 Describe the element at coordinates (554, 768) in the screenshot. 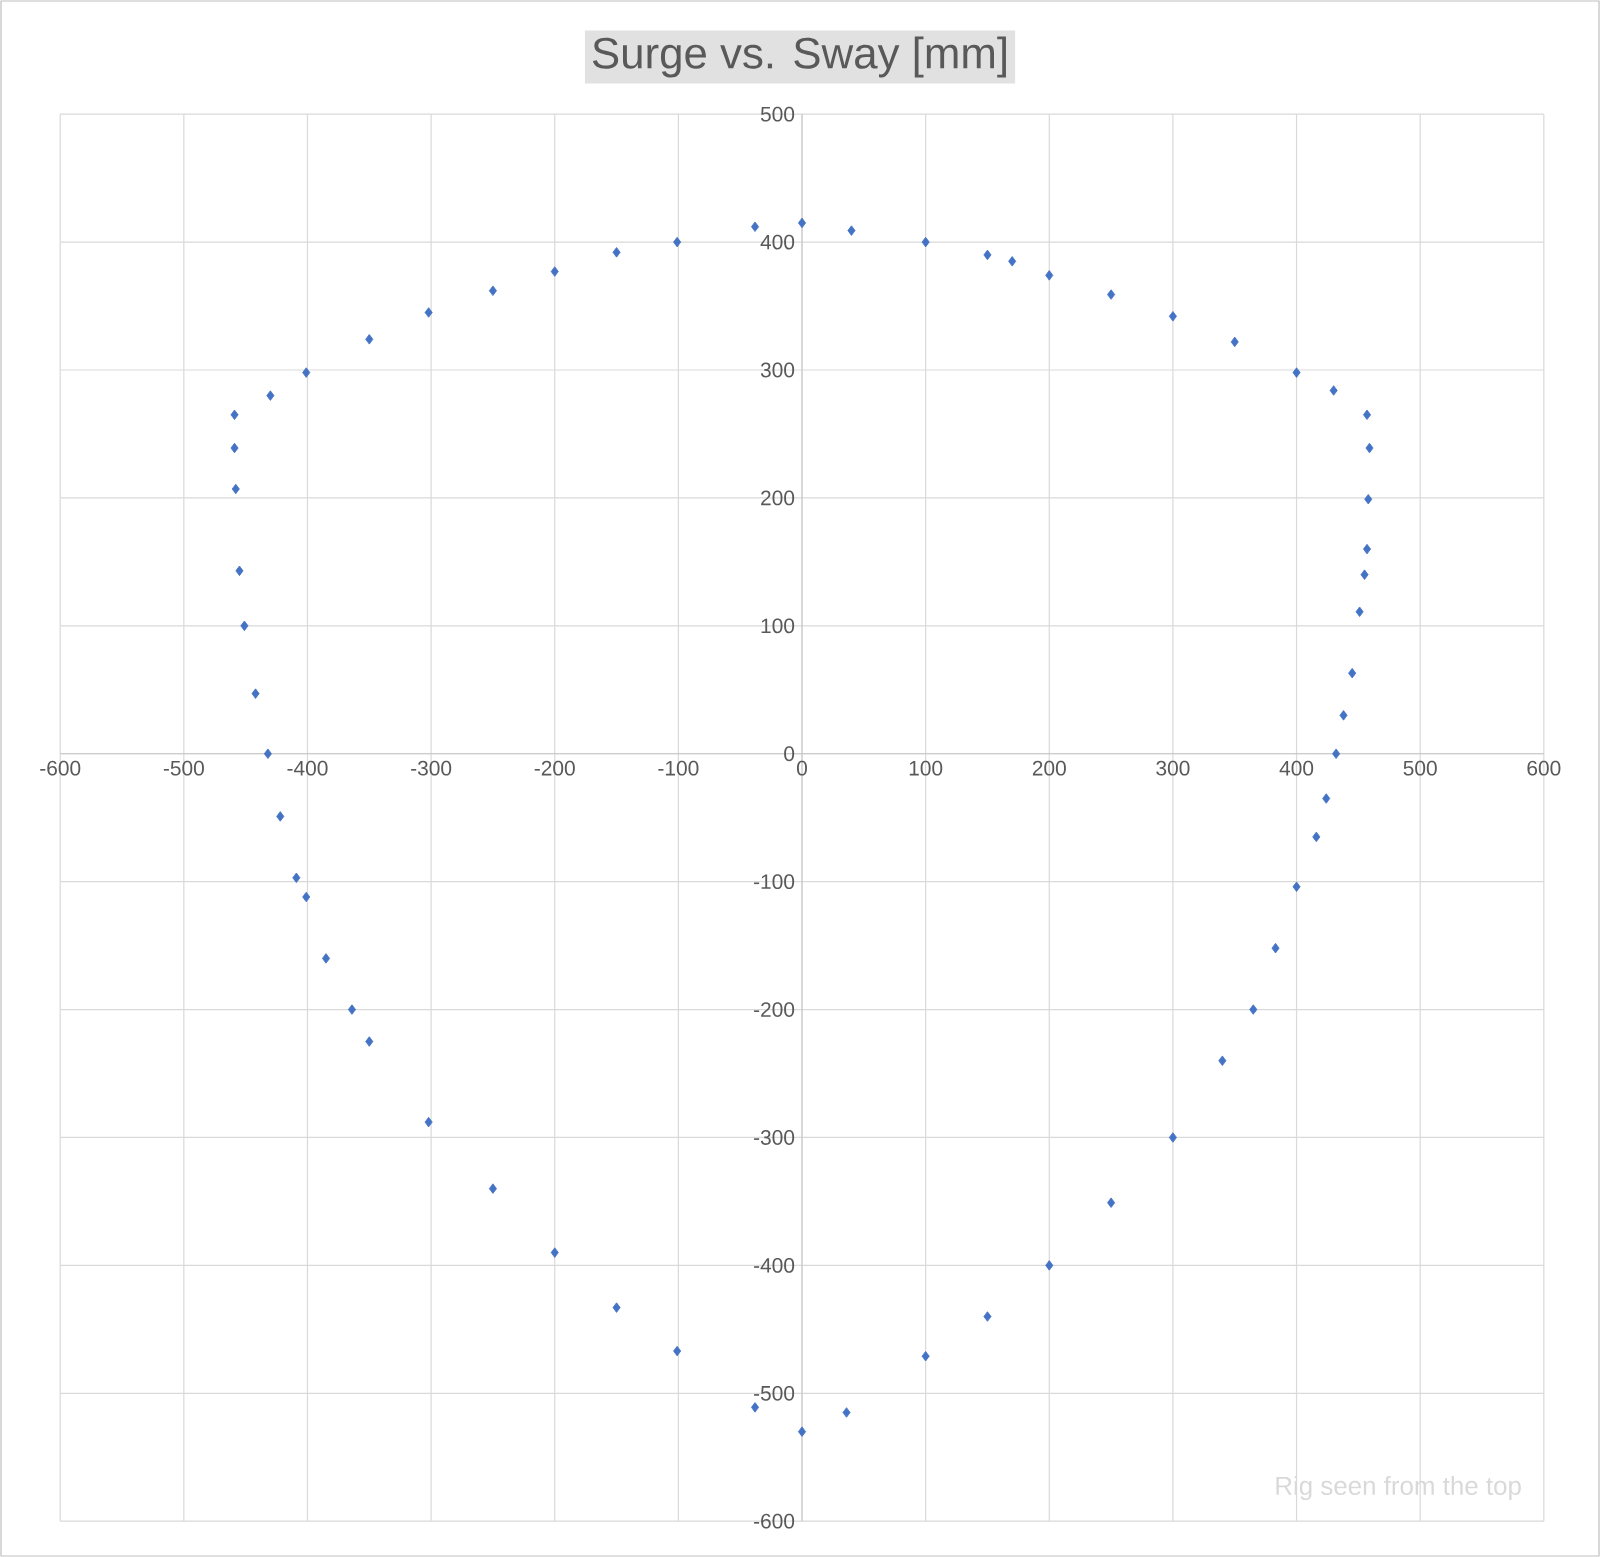

I see `x-tick-label: -200` at that location.